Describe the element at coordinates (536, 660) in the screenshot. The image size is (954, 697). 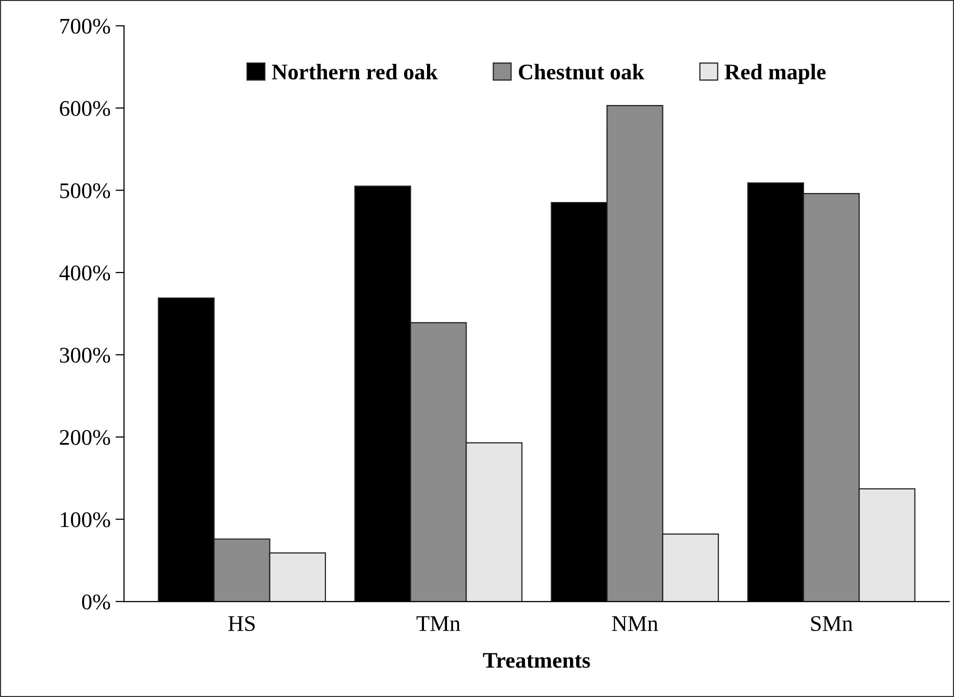
I see `x-axis-title: Treatments` at that location.